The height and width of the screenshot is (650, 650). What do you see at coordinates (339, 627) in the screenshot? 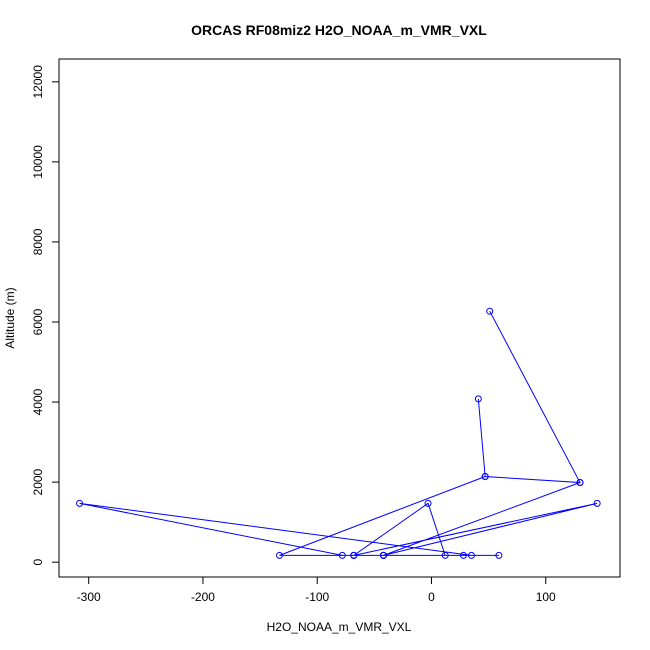
I see `x-axis-label: H2O_NOAA_m_VMR_VXL` at bounding box center [339, 627].